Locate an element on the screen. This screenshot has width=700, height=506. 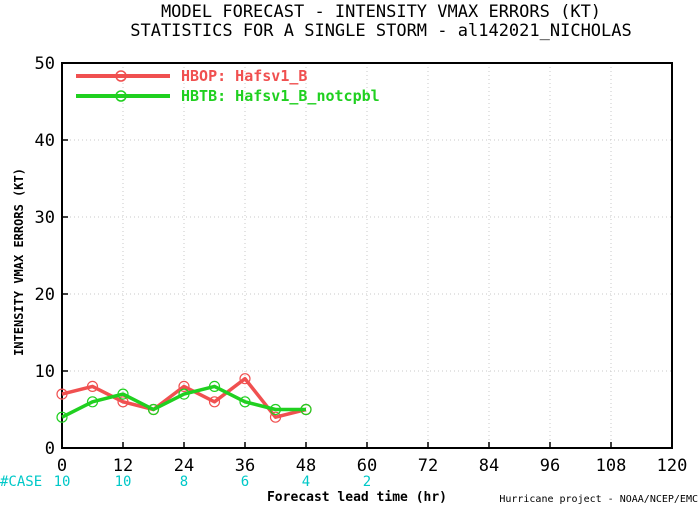
x-tick-label: 84 is located at coordinates (489, 466).